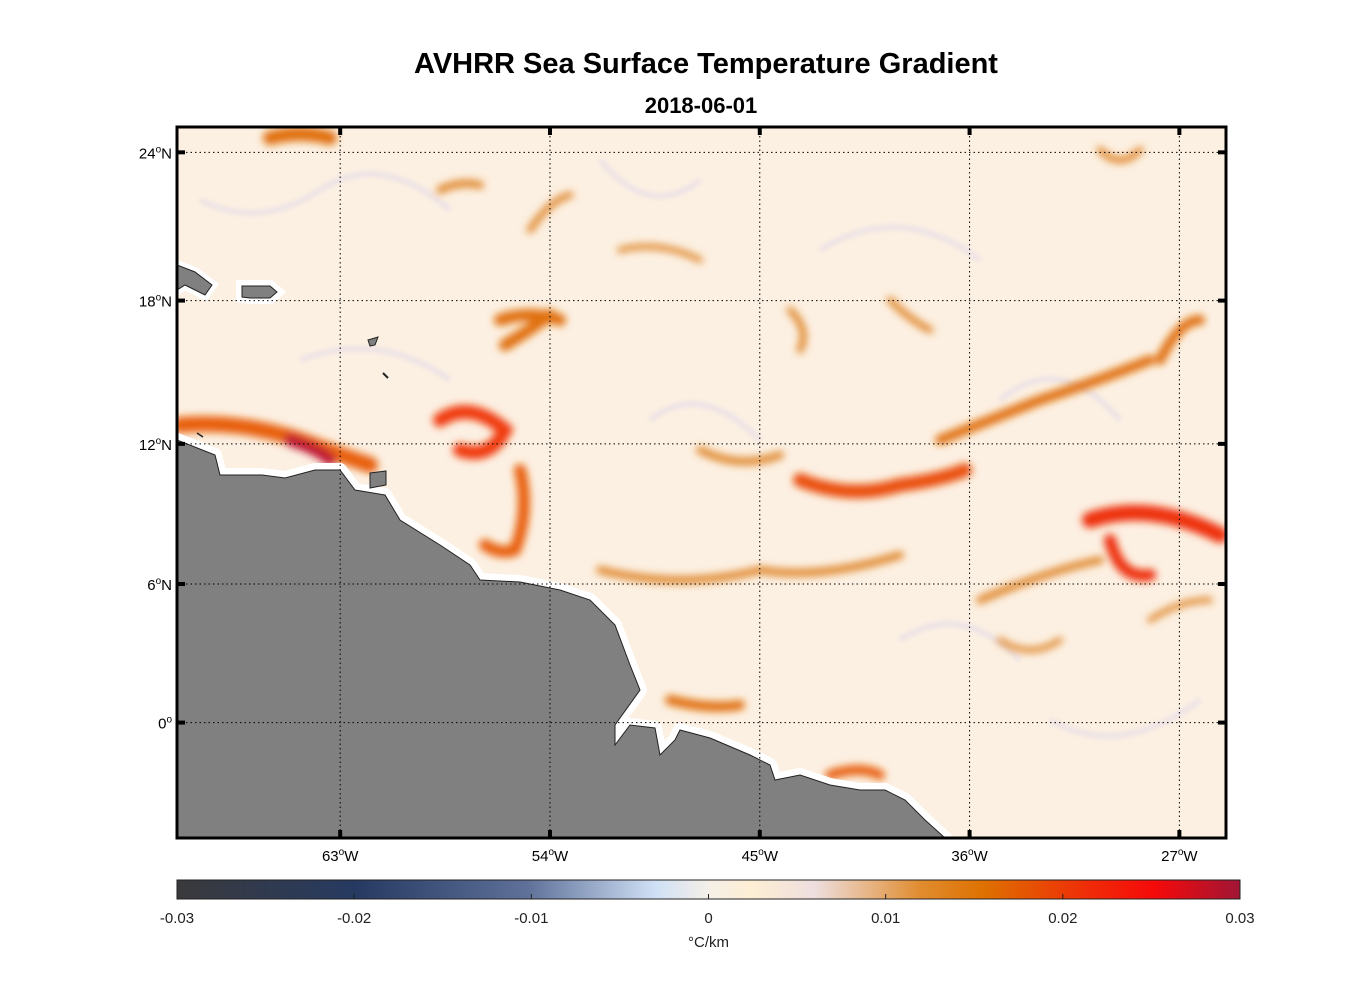  What do you see at coordinates (177, 918) in the screenshot?
I see `colorbar-tick-label: -0.03` at bounding box center [177, 918].